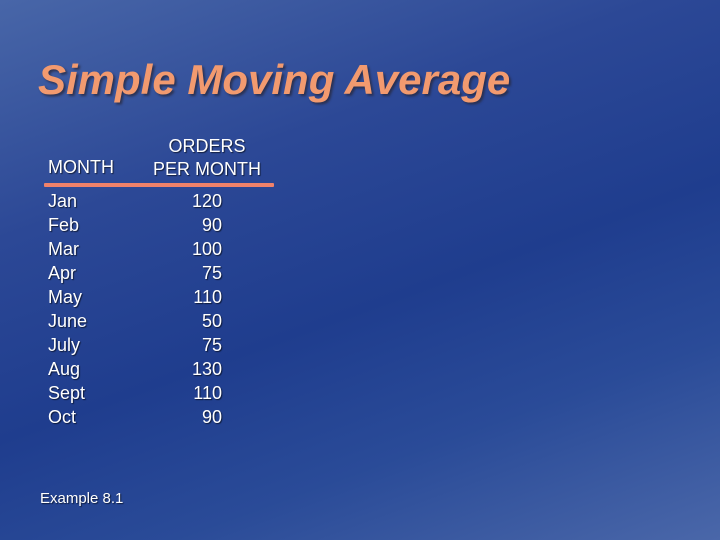  I want to click on header-orders-line2: PER MONTH, so click(207, 169).